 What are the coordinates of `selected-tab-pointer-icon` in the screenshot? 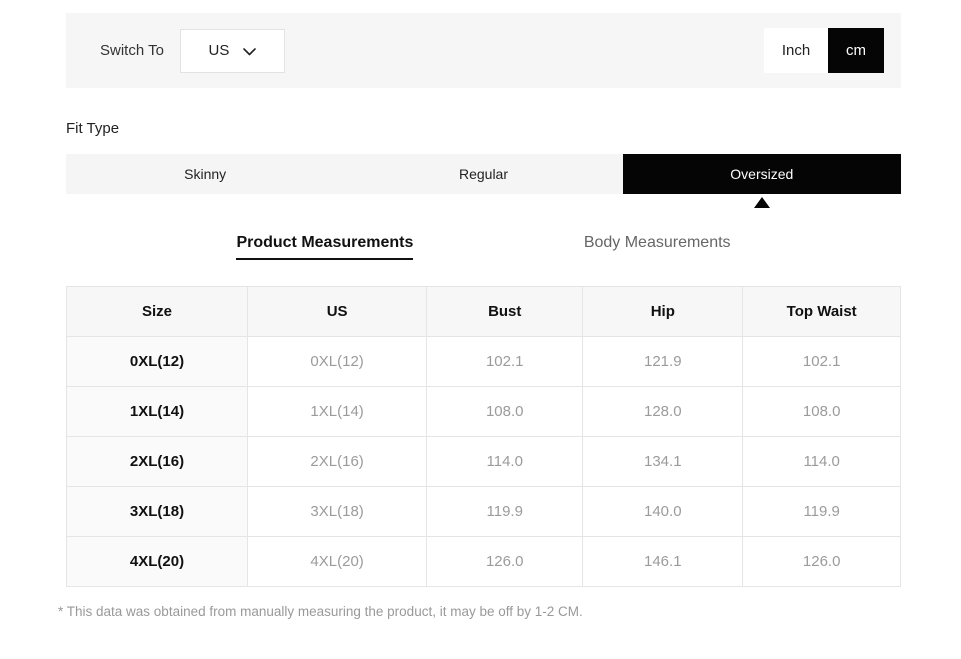 It's located at (761, 202).